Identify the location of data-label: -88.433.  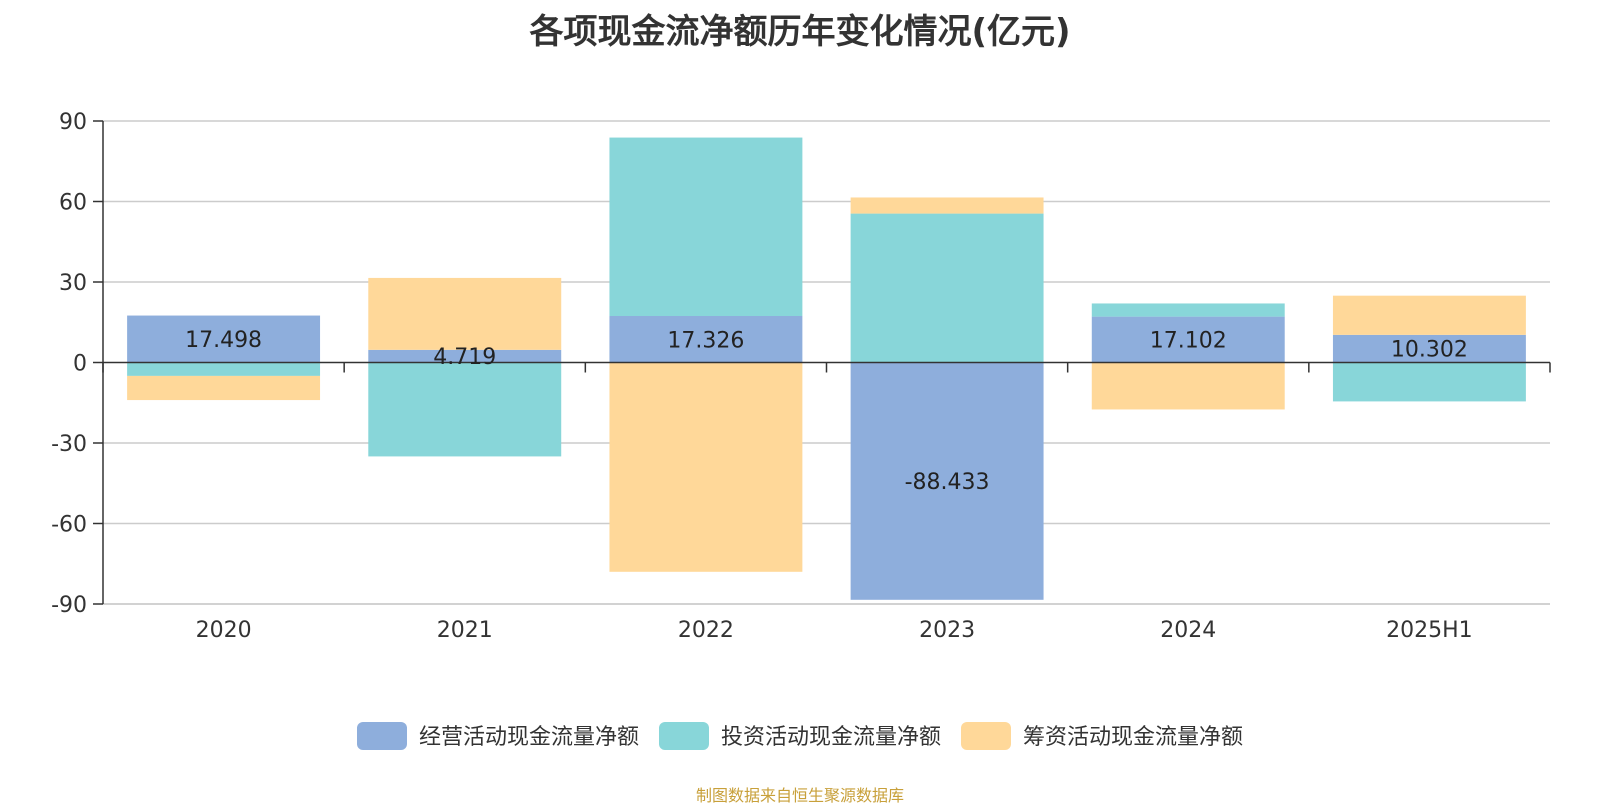
(947, 482).